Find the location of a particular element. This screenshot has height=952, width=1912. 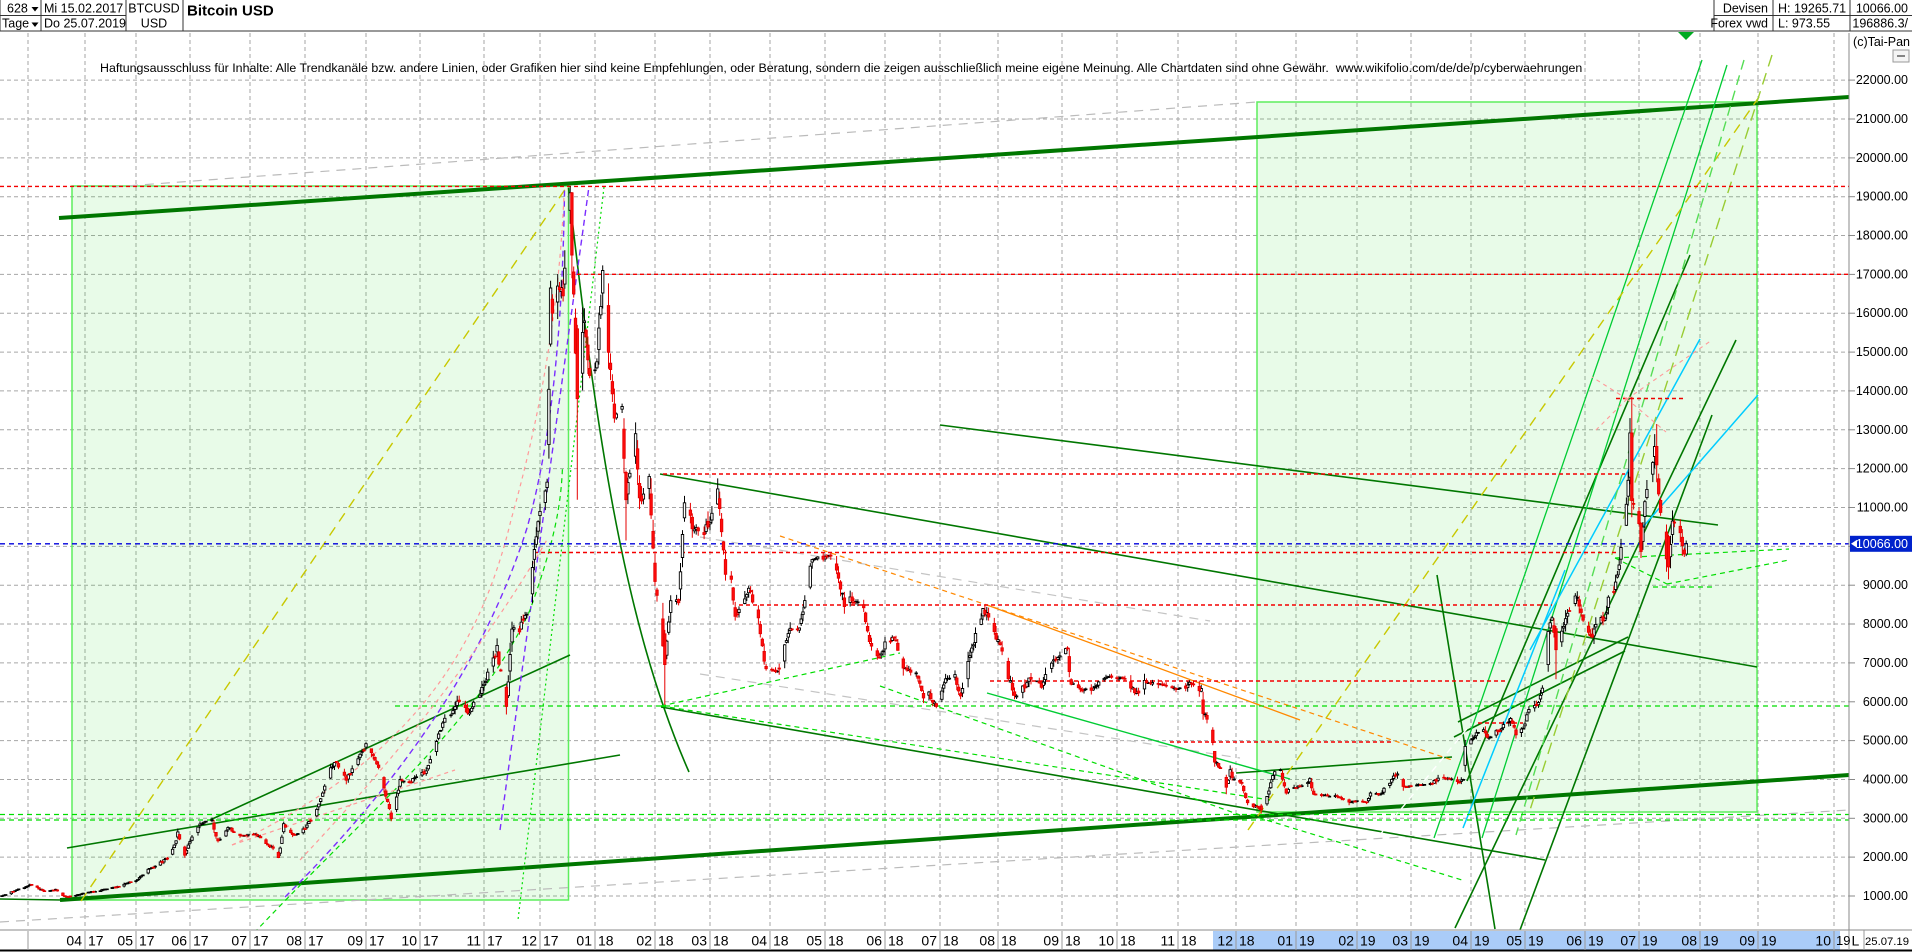

svg-text: Do 25.07.2019 is located at coordinates (85, 24).